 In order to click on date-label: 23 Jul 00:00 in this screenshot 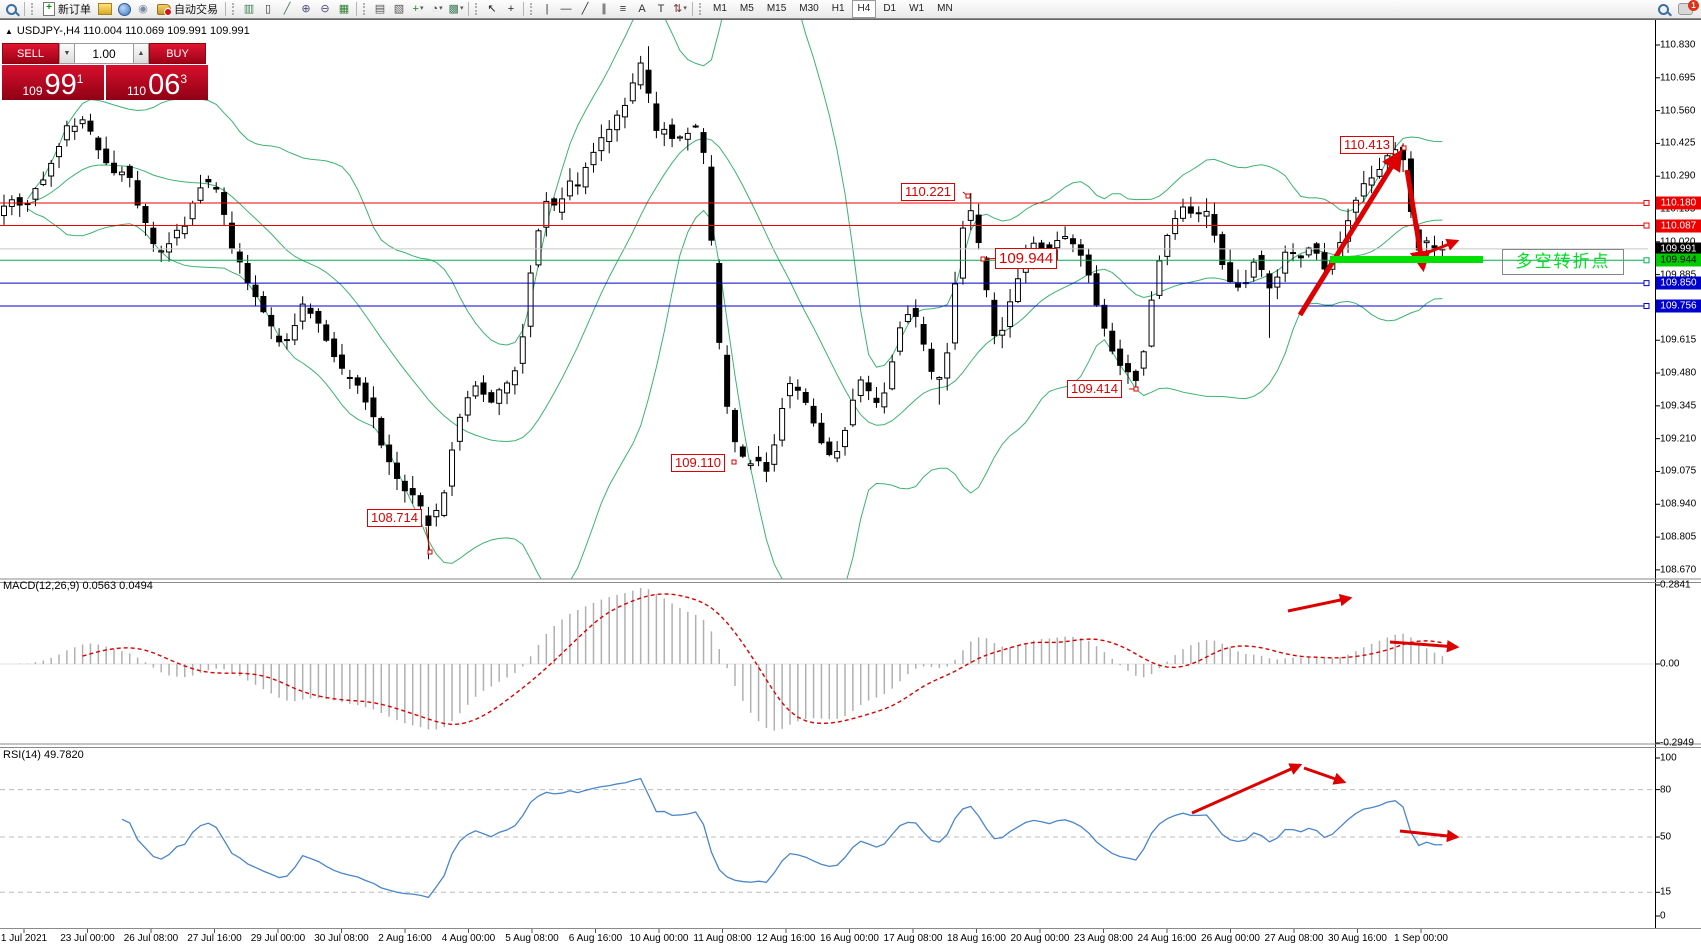, I will do `click(87, 938)`.